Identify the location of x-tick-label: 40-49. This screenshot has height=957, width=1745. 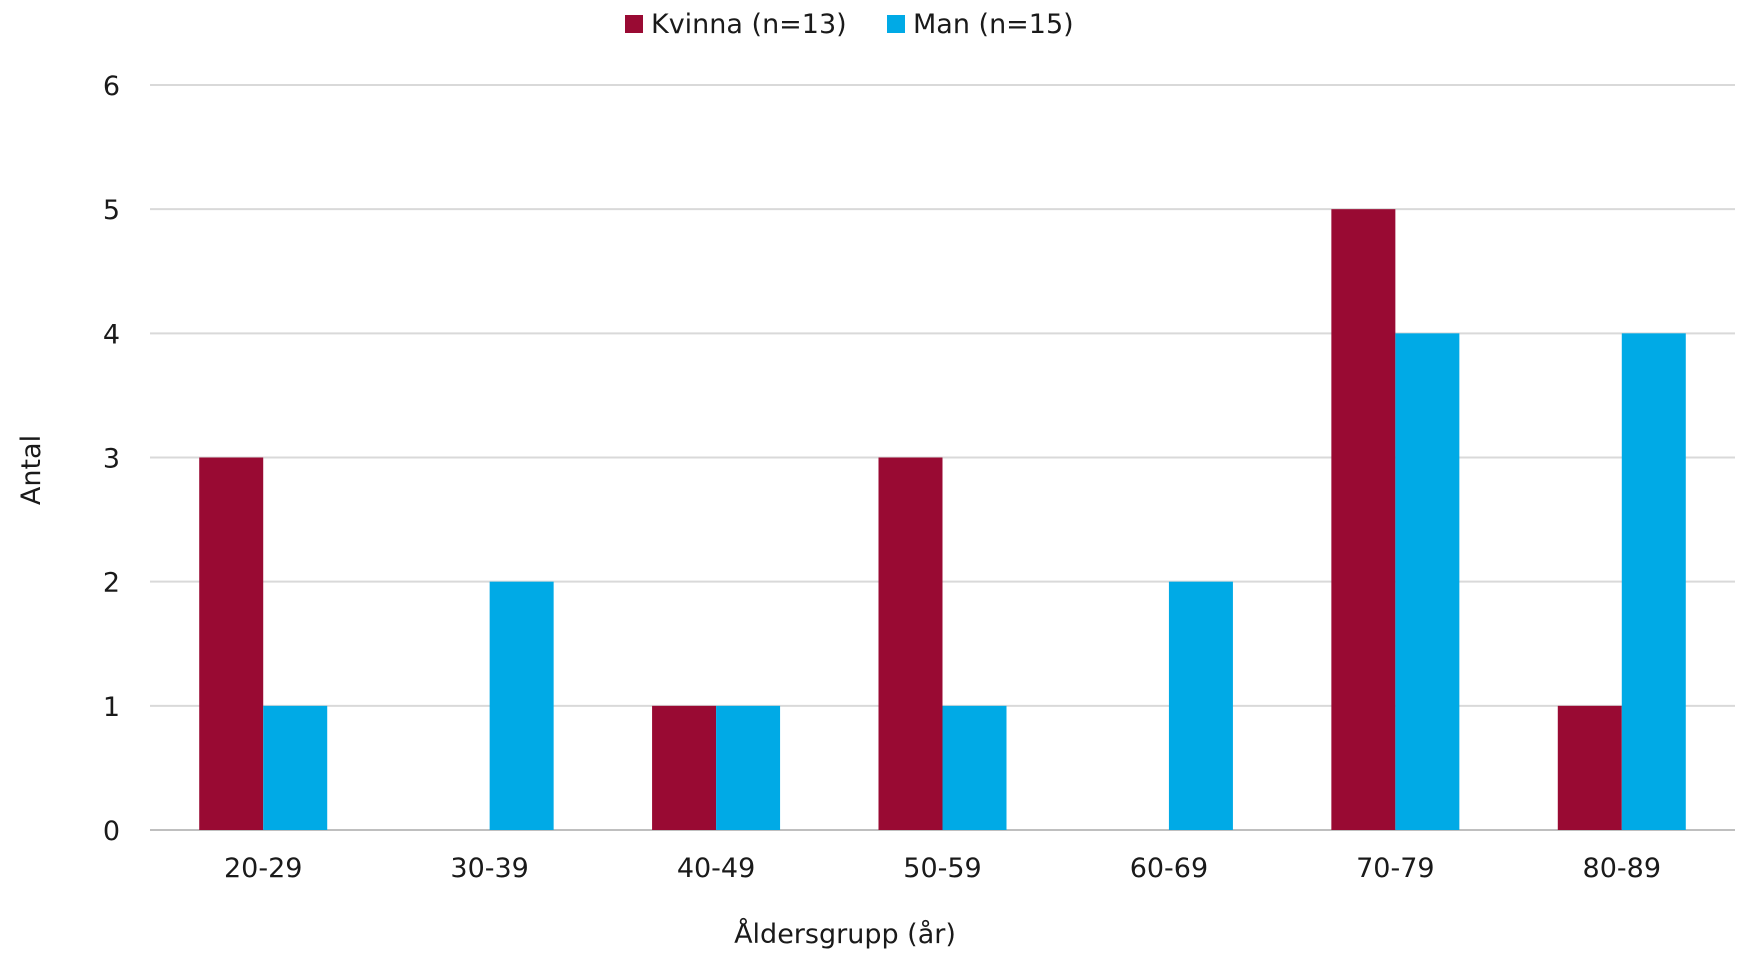
(716, 868).